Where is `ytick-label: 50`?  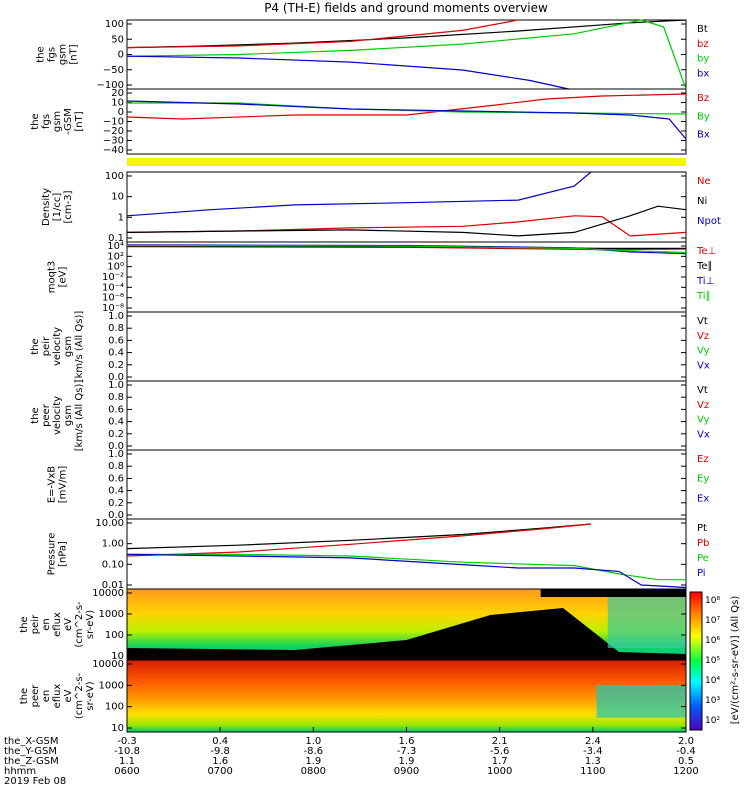 ytick-label: 50 is located at coordinates (117, 39).